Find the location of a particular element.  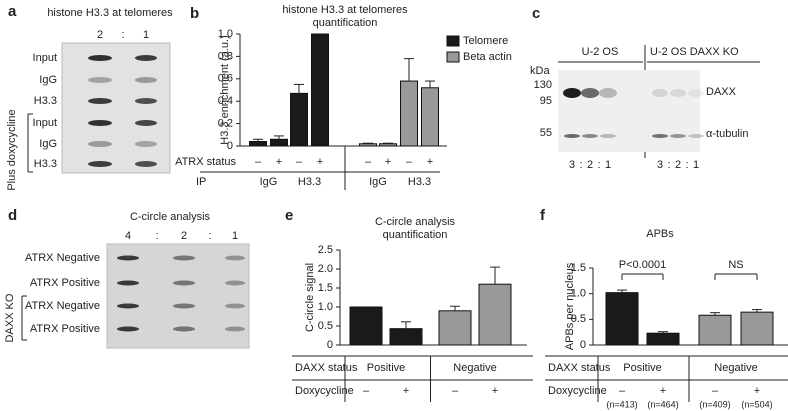

group-label: Negative is located at coordinates (735, 368).